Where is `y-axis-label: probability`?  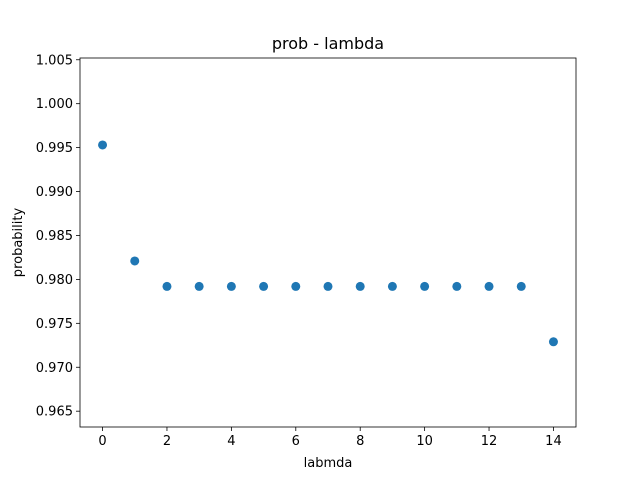 y-axis-label: probability is located at coordinates (18, 243).